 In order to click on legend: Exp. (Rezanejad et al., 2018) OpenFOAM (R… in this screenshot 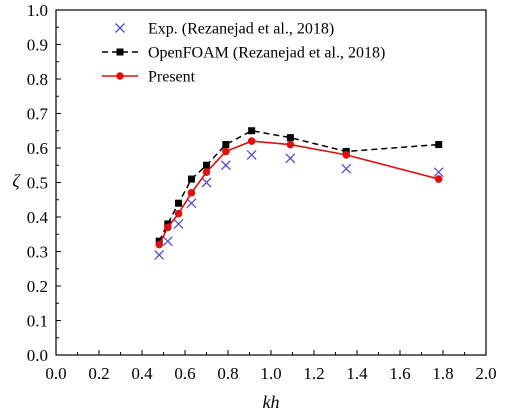, I will do `click(243, 53)`.